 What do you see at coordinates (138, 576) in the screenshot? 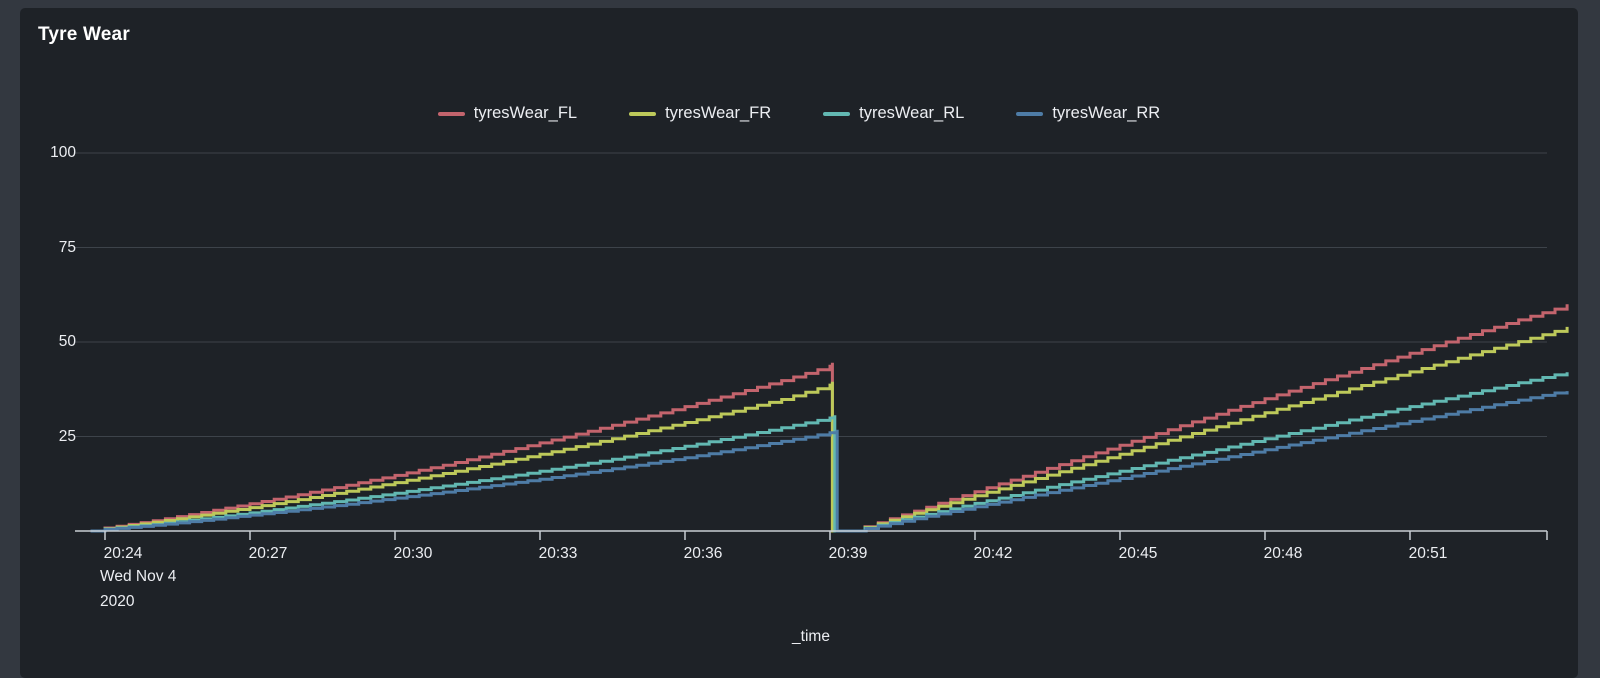
I see `x-axis-date-line1: Wed Nov 4` at bounding box center [138, 576].